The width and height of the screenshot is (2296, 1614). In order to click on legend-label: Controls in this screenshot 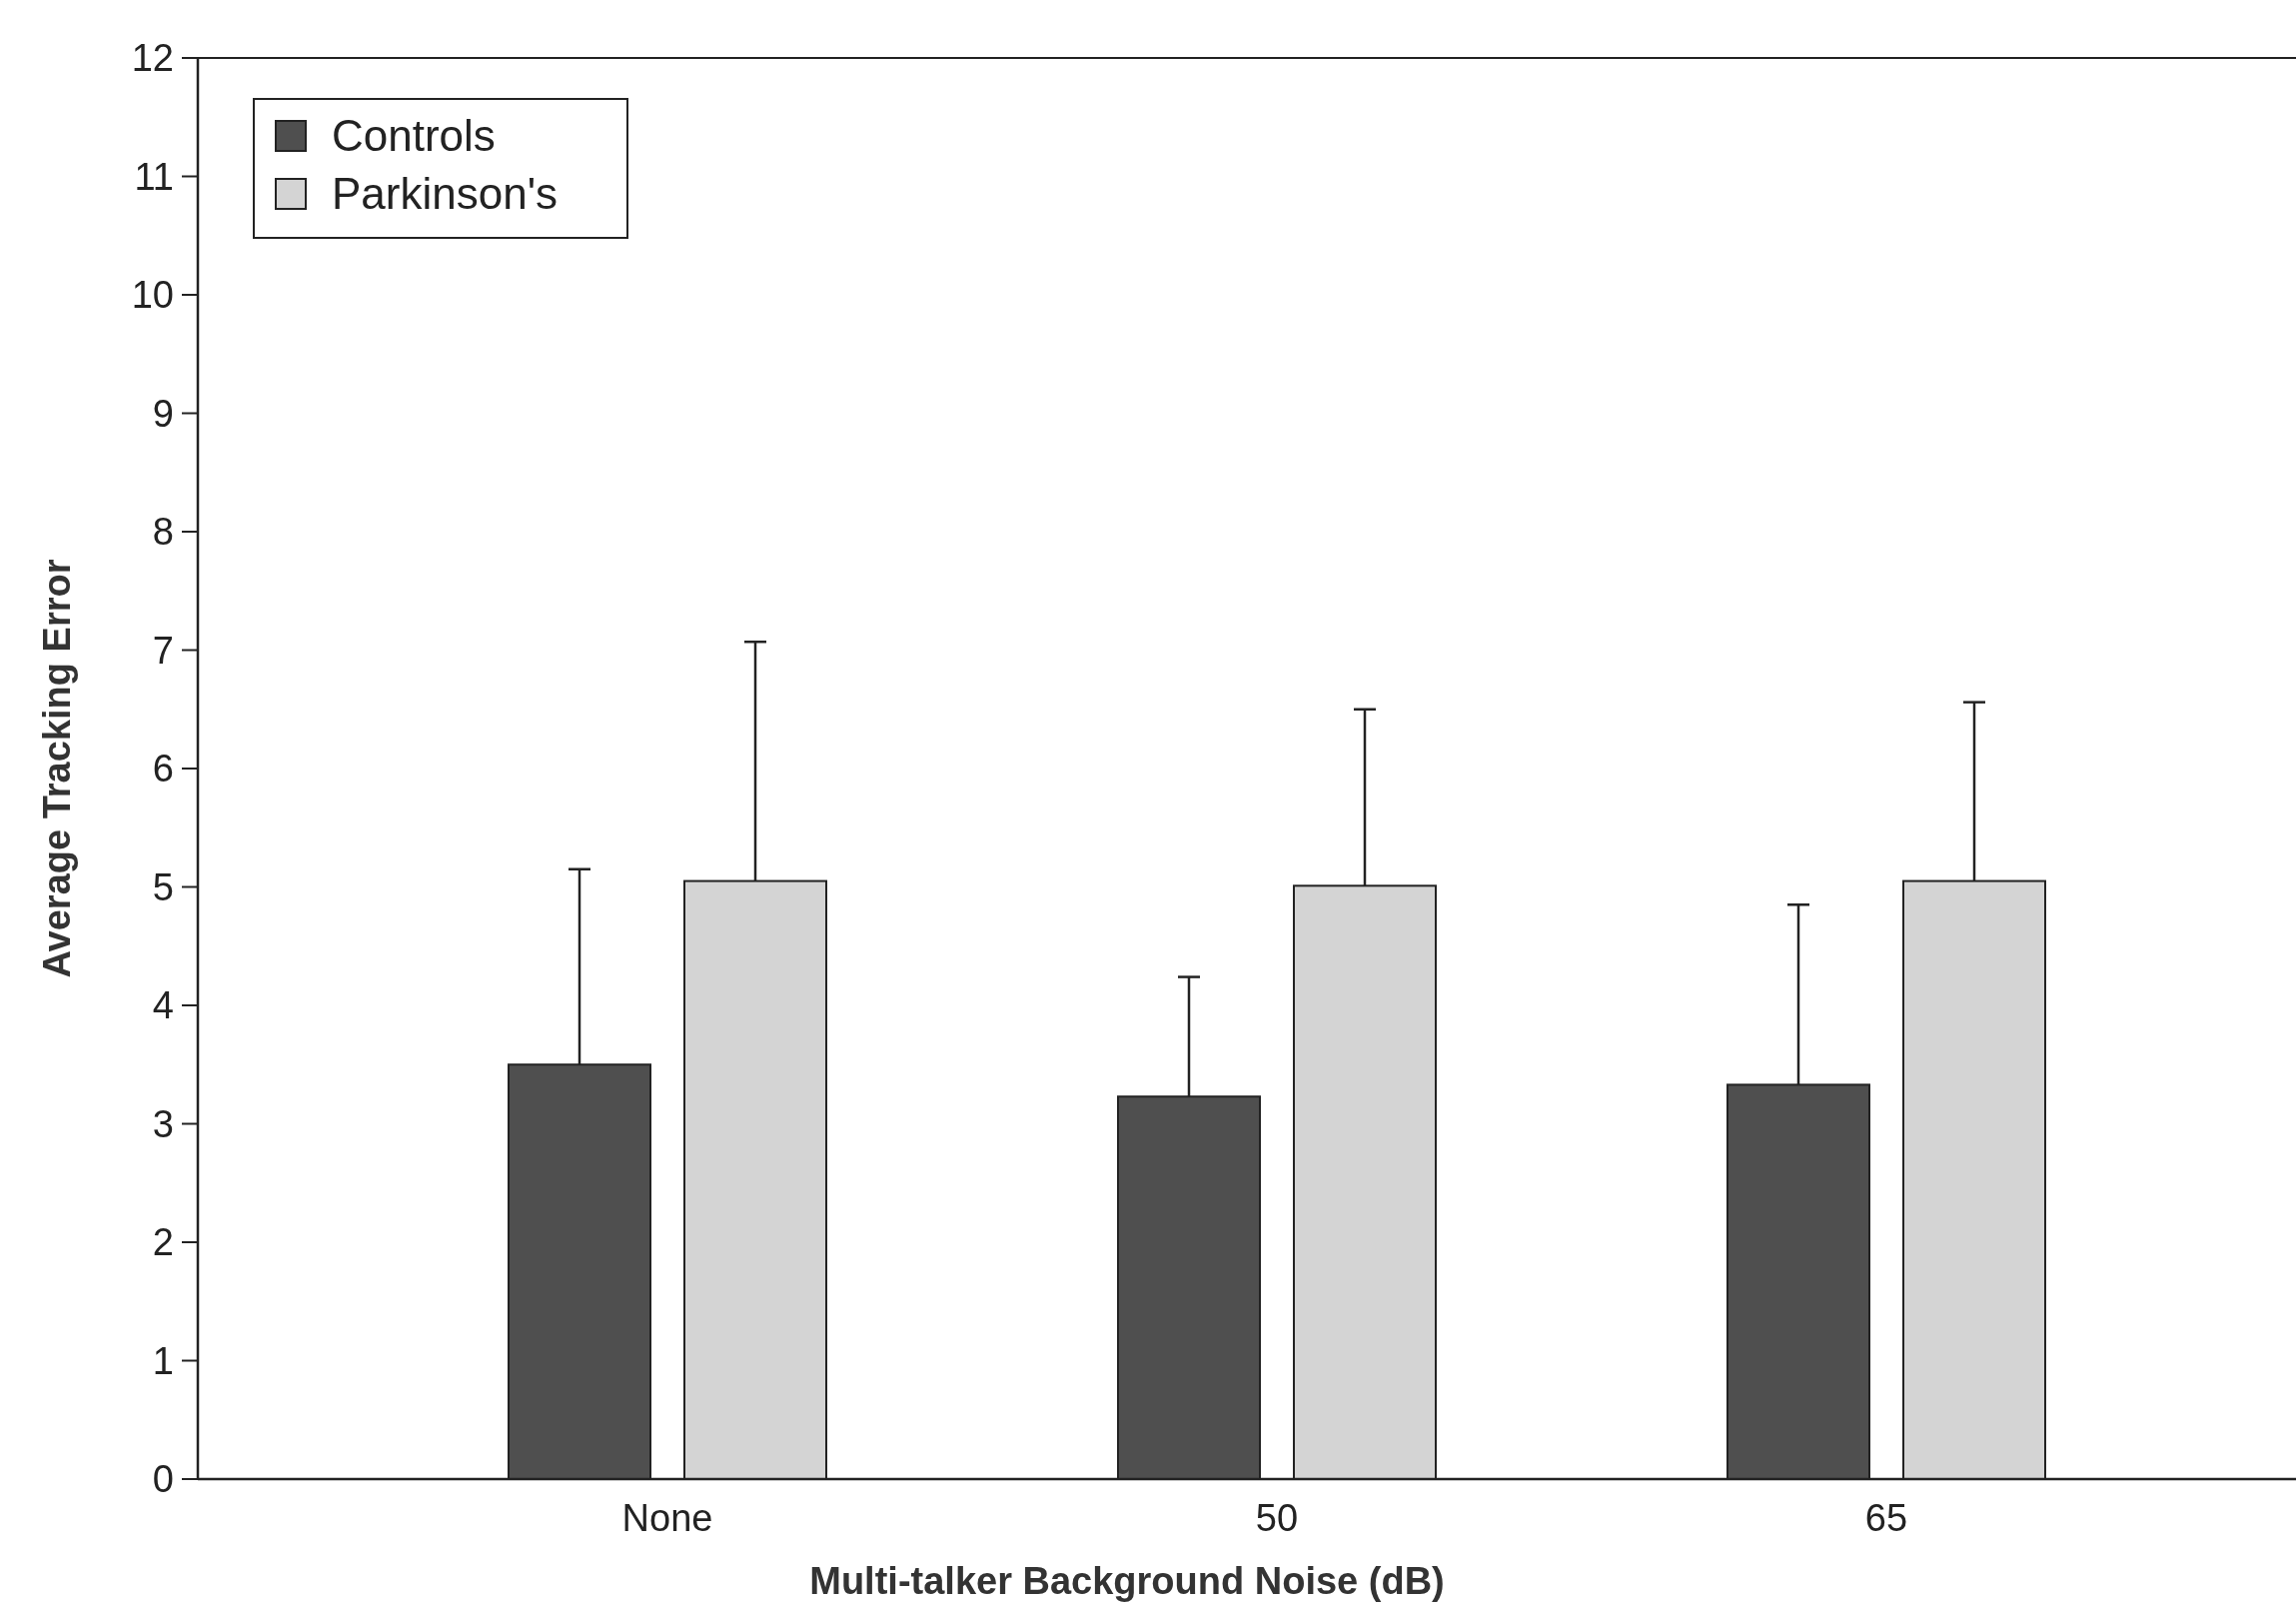, I will do `click(414, 136)`.